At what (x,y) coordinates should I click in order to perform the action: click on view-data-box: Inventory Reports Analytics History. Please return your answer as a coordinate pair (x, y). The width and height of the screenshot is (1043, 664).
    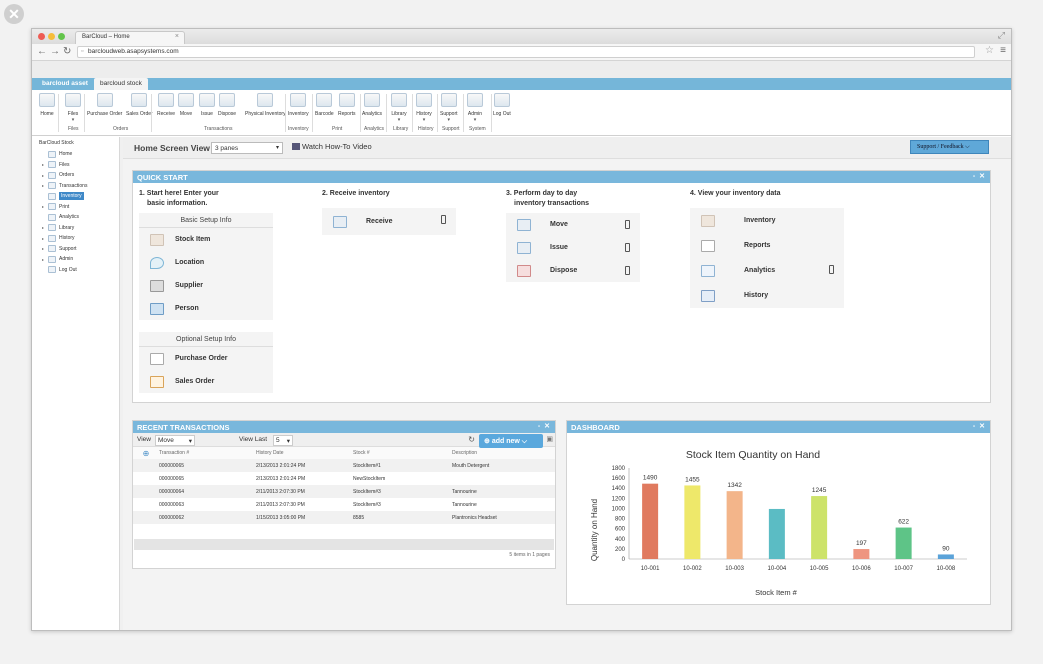
    Looking at the image, I should click on (767, 258).